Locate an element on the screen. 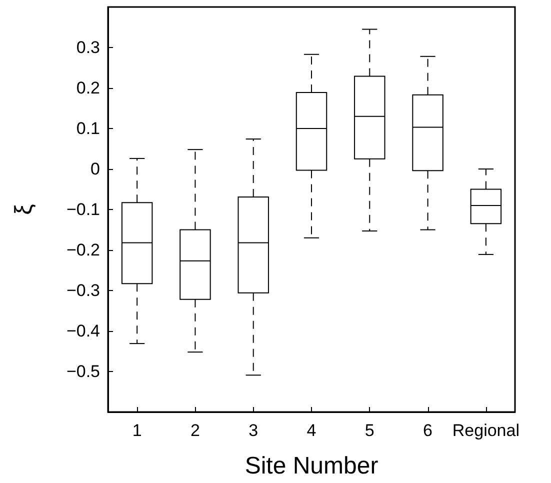 The width and height of the screenshot is (551, 483). y-tick-label: −0.4 is located at coordinates (83, 331).